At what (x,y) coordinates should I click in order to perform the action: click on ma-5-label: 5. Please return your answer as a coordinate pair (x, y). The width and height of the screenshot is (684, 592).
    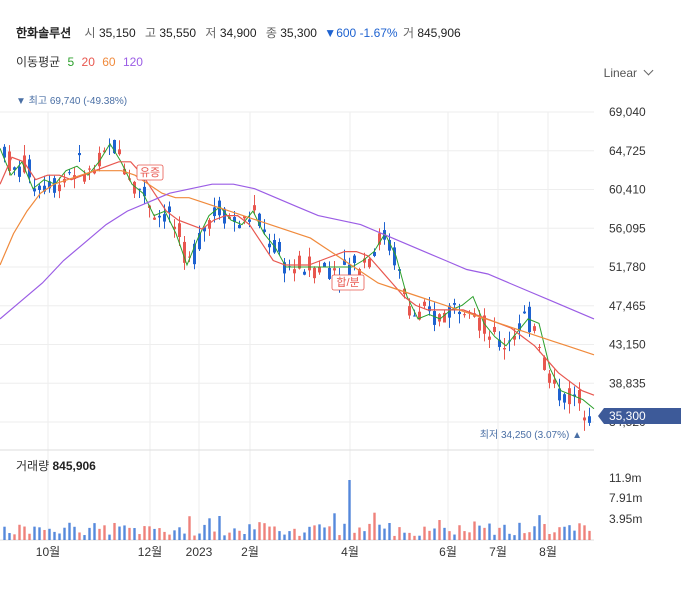
    Looking at the image, I should click on (71, 62).